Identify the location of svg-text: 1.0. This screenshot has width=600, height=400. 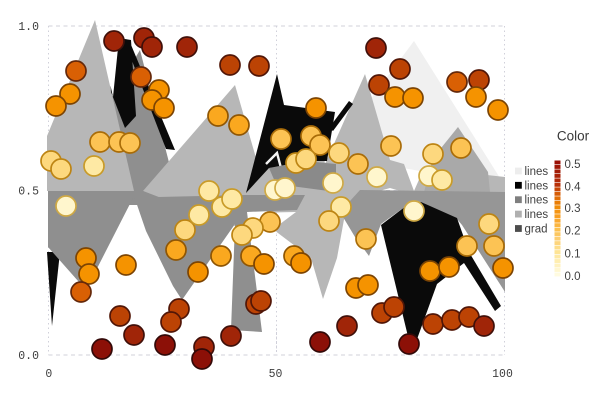
(28, 27).